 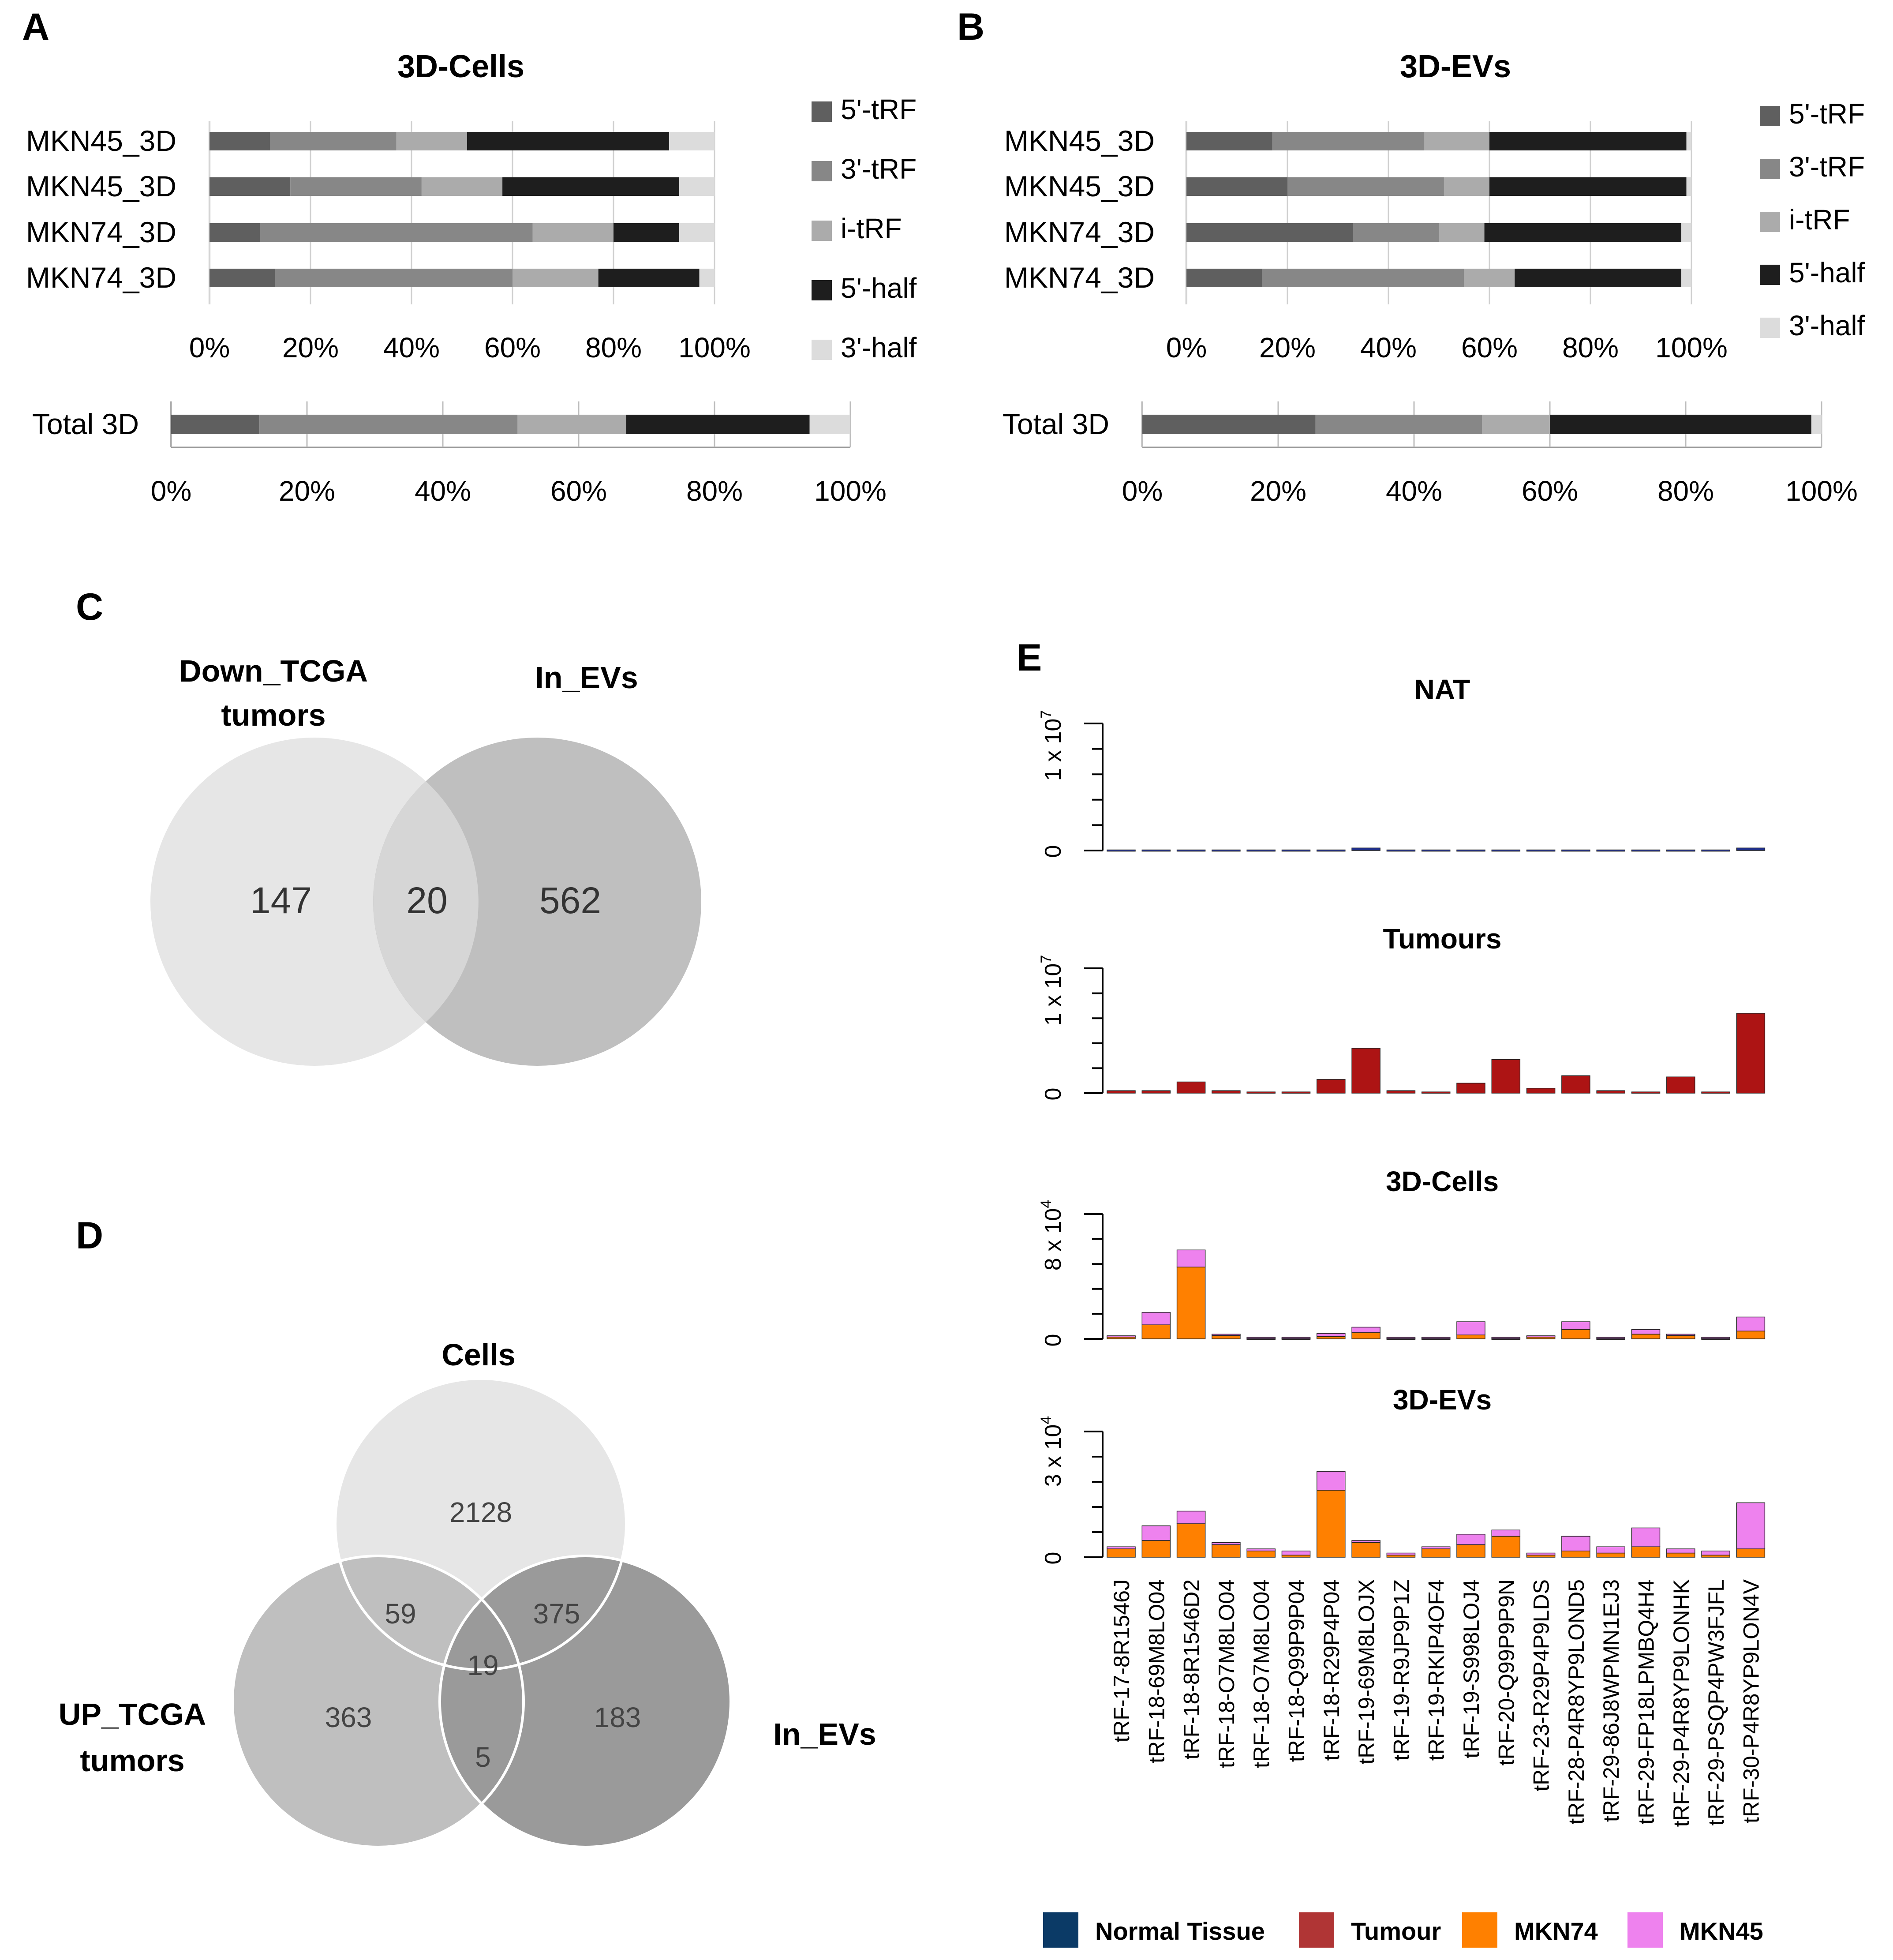 I want to click on chart-title: 3D-Cells, so click(x=460, y=66).